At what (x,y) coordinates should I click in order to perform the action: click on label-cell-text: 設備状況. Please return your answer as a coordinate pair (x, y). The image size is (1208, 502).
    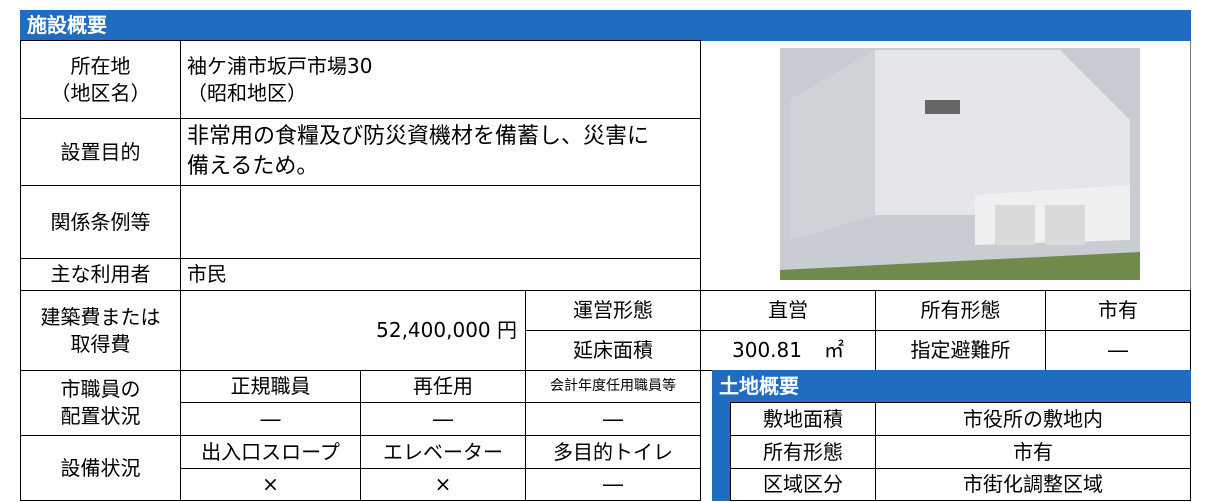
    Looking at the image, I should click on (100, 467).